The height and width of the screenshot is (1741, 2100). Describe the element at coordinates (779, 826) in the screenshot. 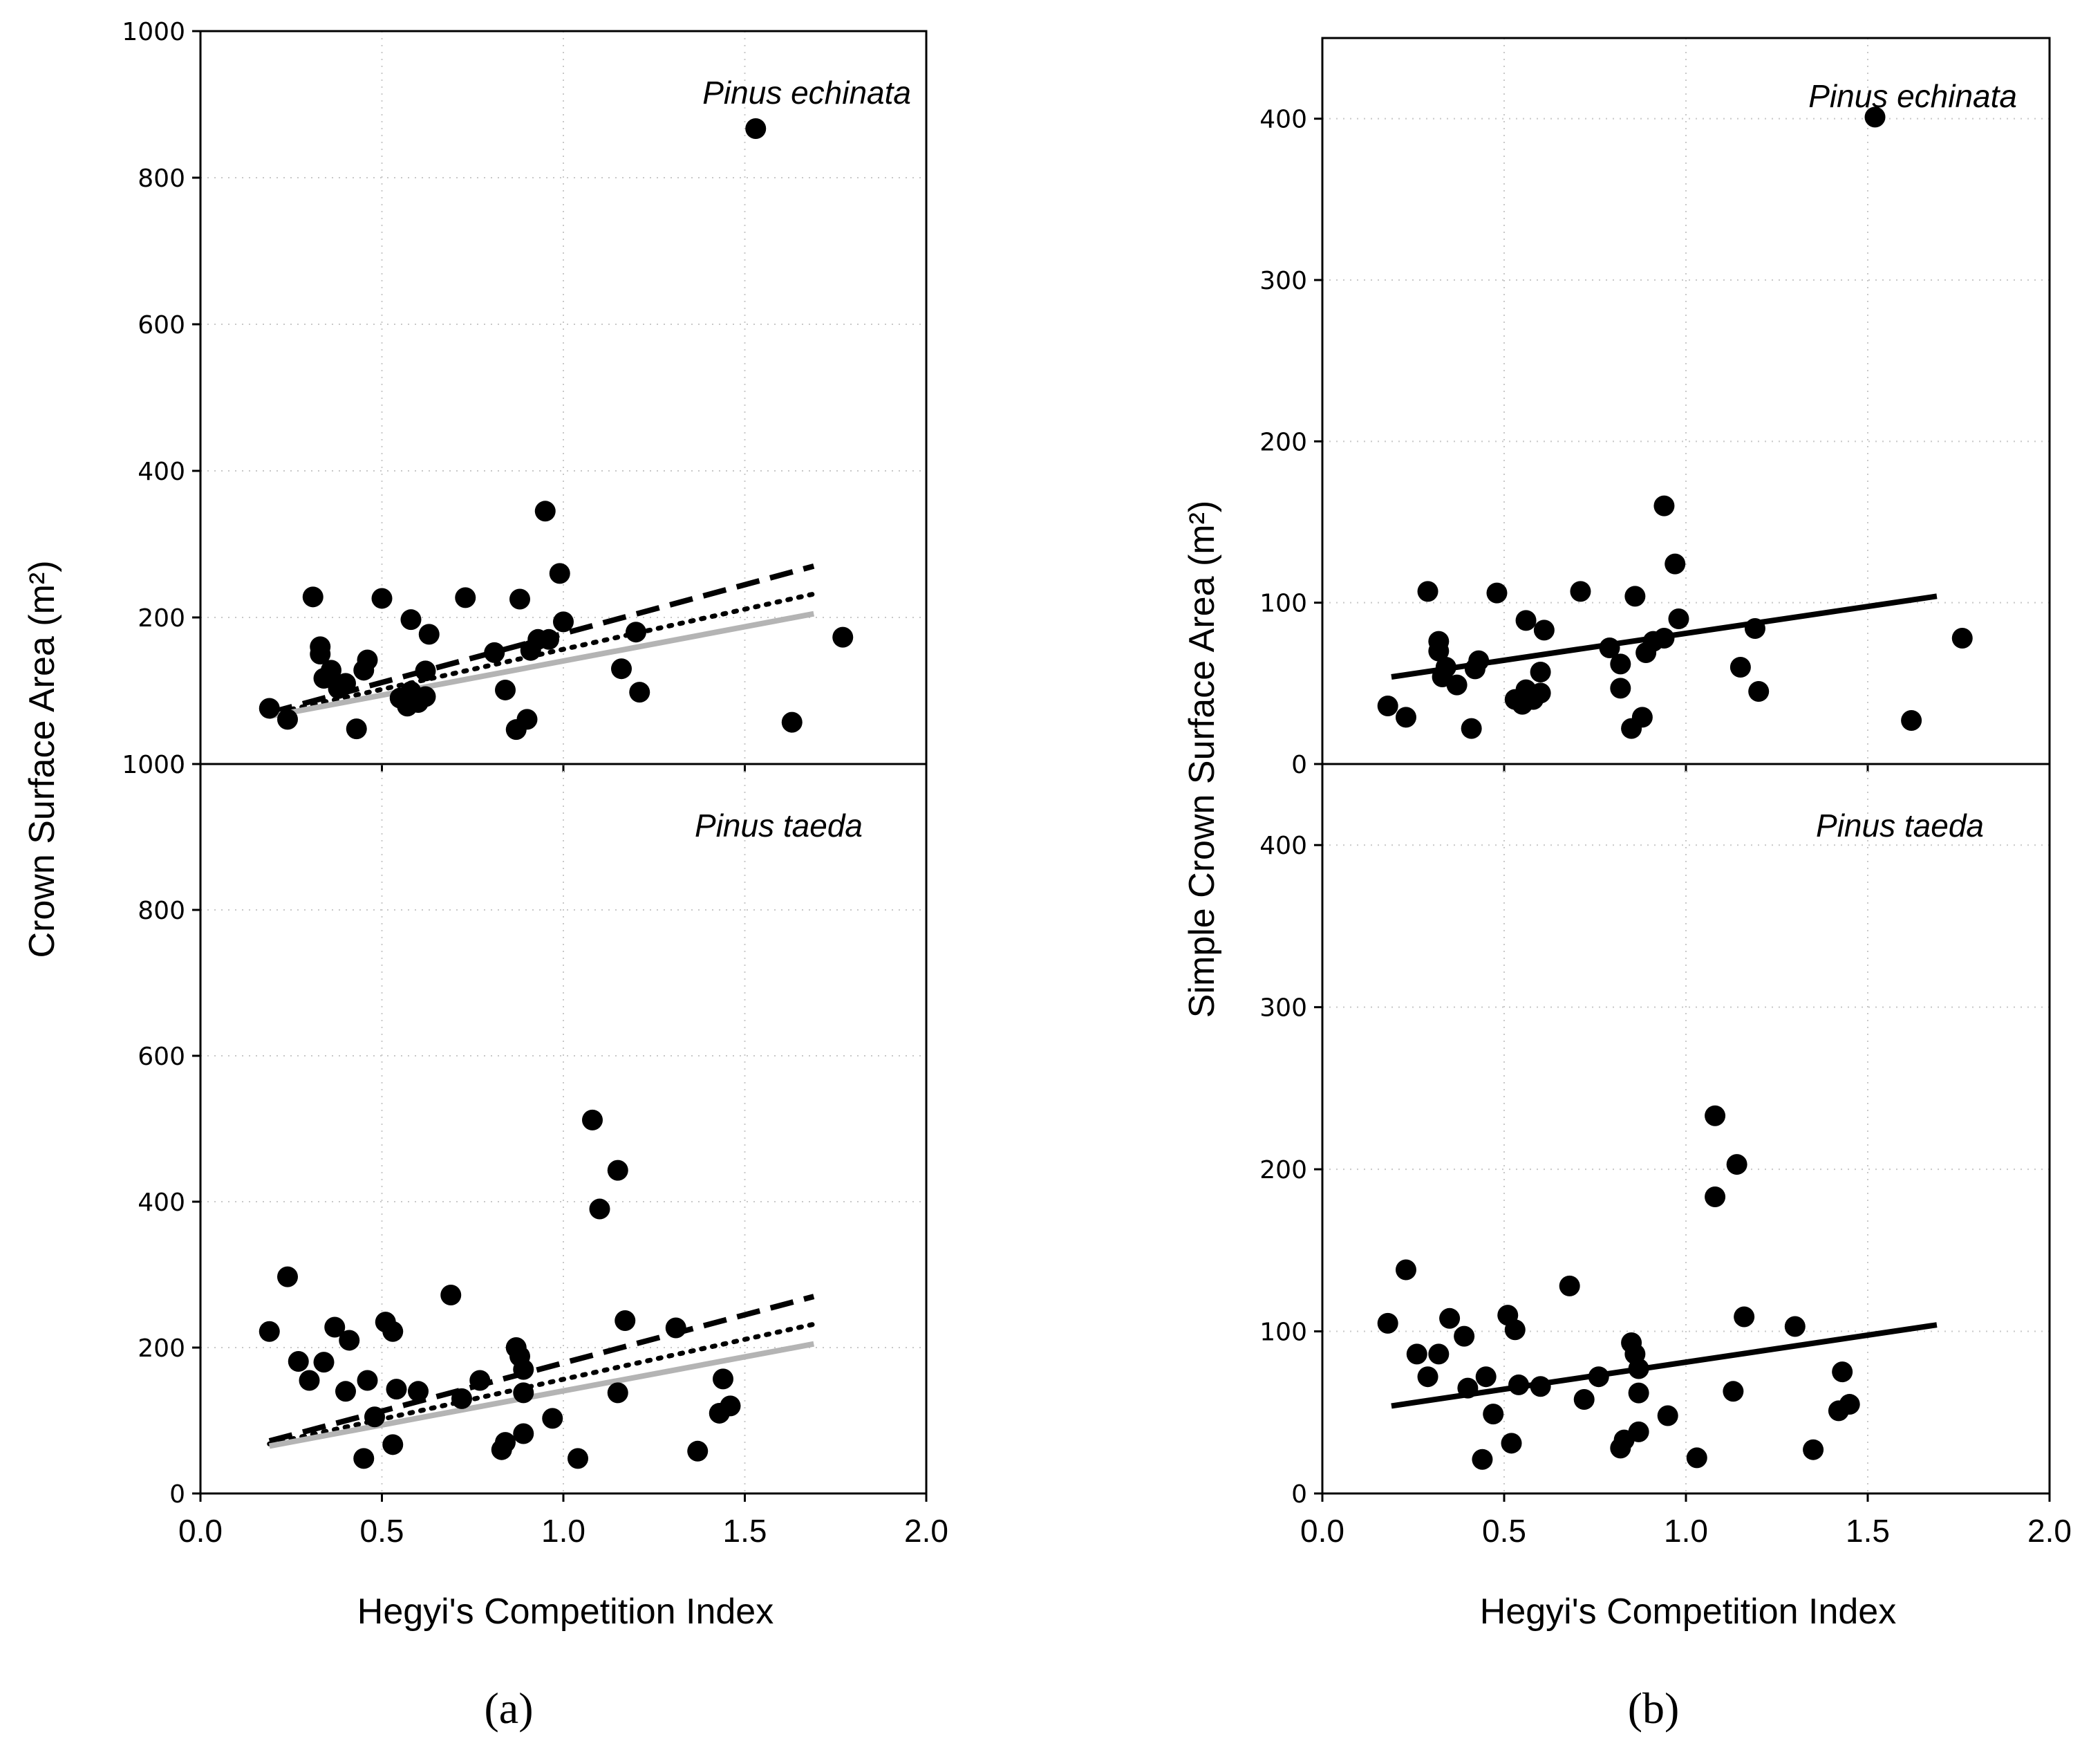

I see `species-title: Pinus taeda` at that location.